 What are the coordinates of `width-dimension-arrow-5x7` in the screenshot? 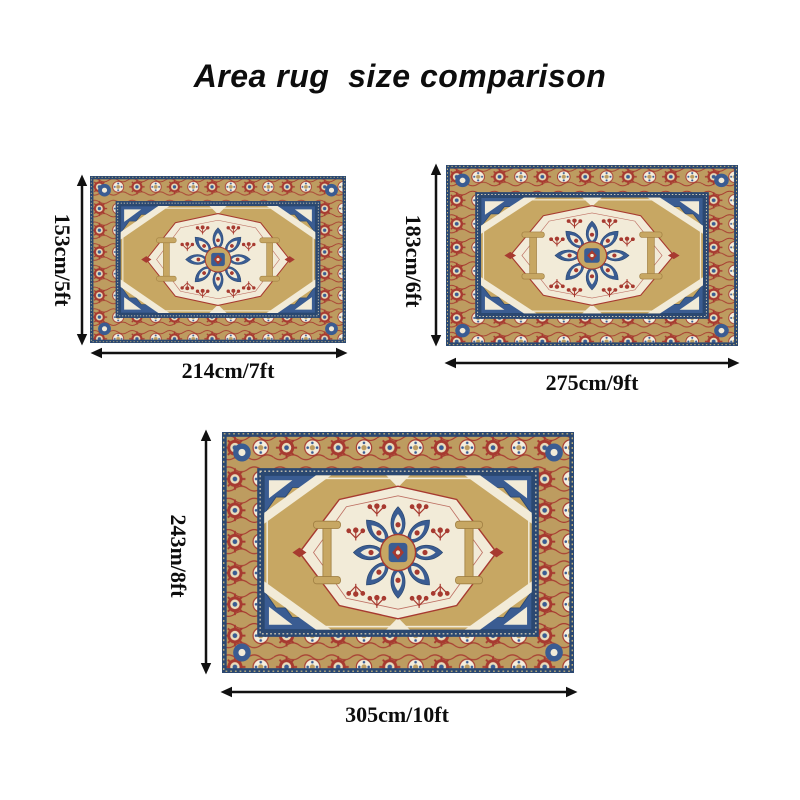 It's located at (219, 353).